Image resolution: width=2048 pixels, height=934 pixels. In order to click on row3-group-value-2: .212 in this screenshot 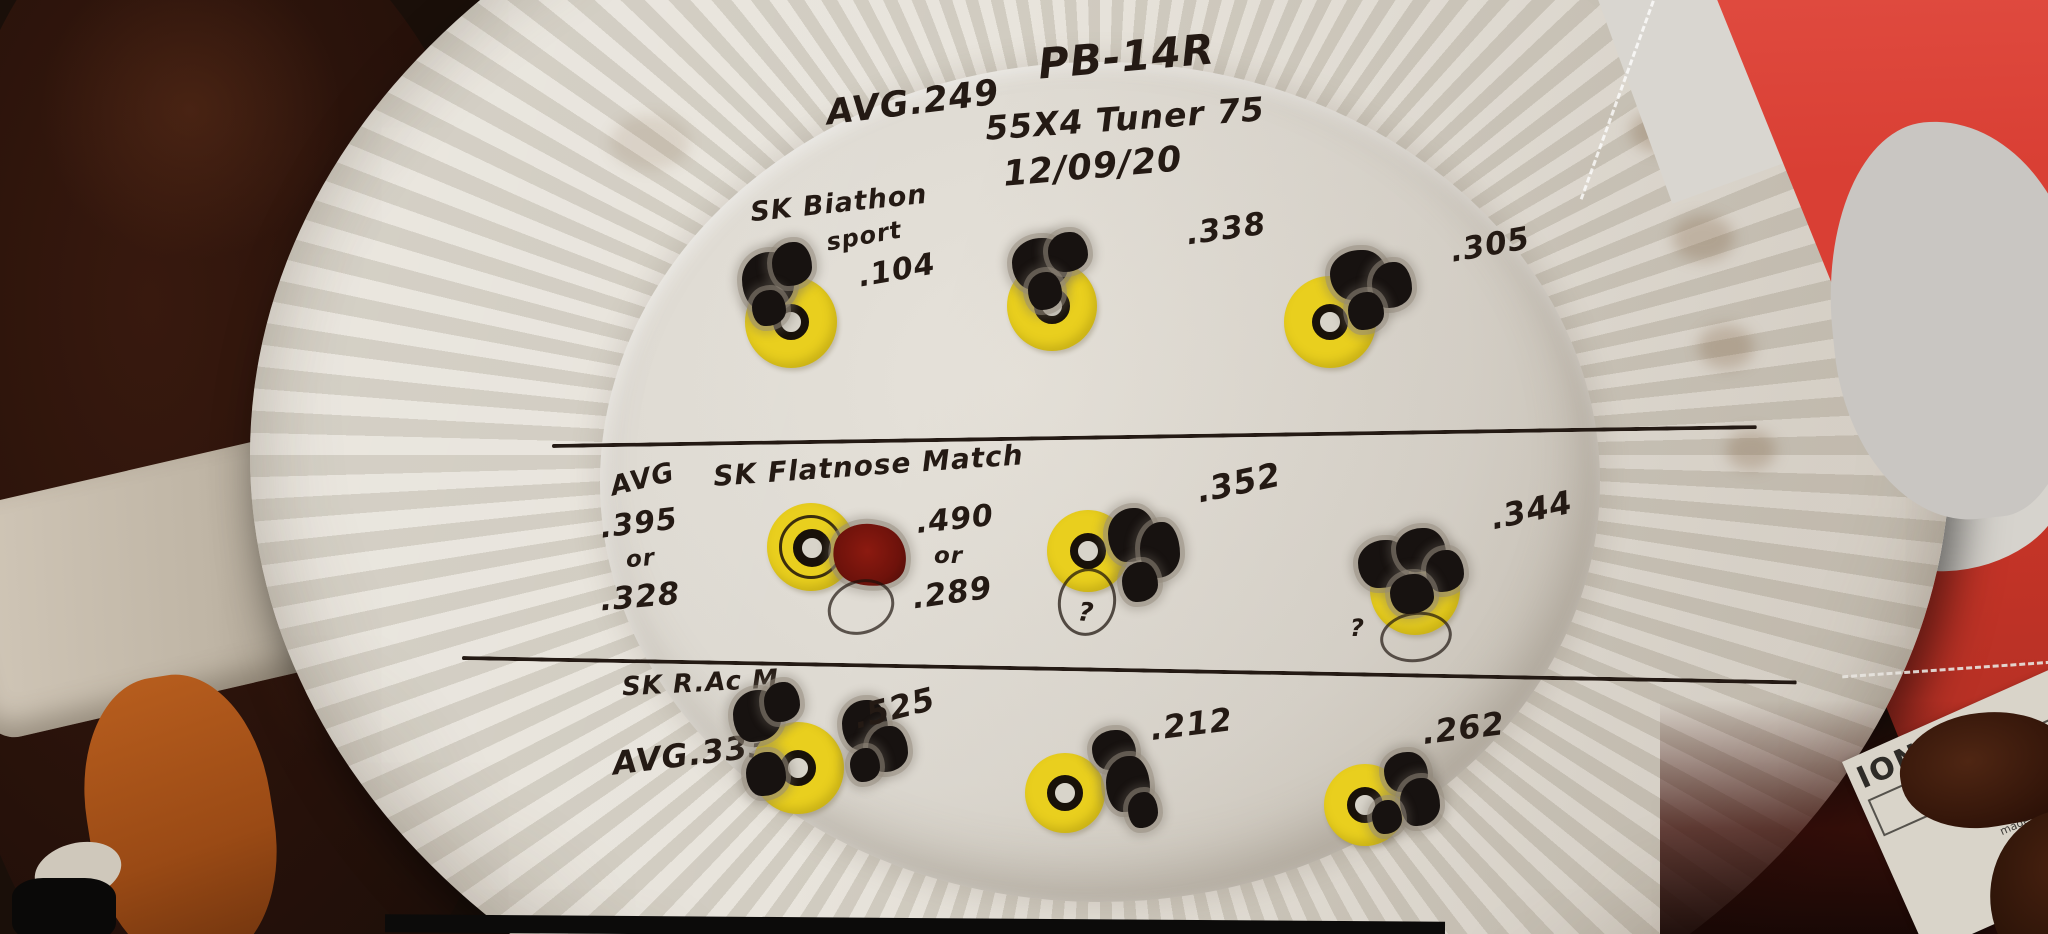, I will do `click(1191, 724)`.